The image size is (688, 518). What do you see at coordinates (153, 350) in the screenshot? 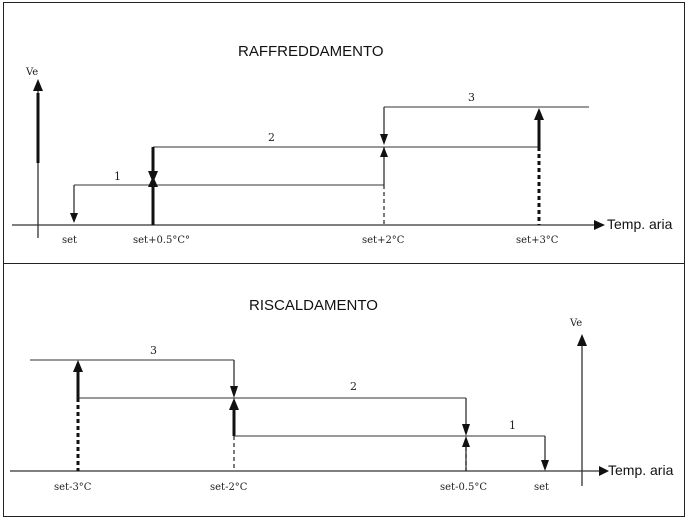
I see `heating-stage-3-label: 3` at bounding box center [153, 350].